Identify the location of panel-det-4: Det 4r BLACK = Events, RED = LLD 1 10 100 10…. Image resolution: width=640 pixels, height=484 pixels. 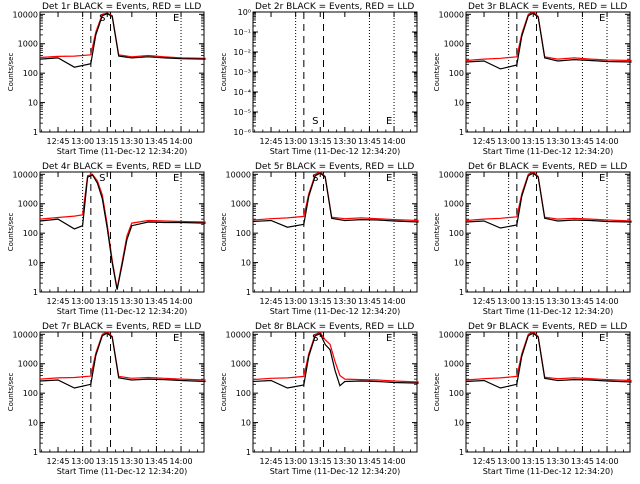
(106, 239).